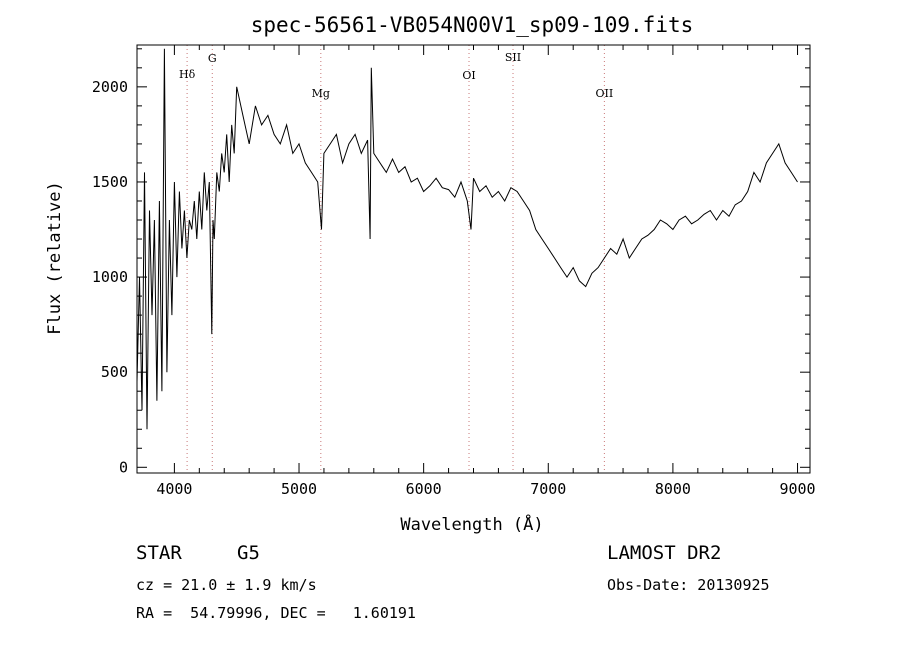 This screenshot has height=650, width=900. What do you see at coordinates (248, 553) in the screenshot?
I see `object-subclass: G5` at bounding box center [248, 553].